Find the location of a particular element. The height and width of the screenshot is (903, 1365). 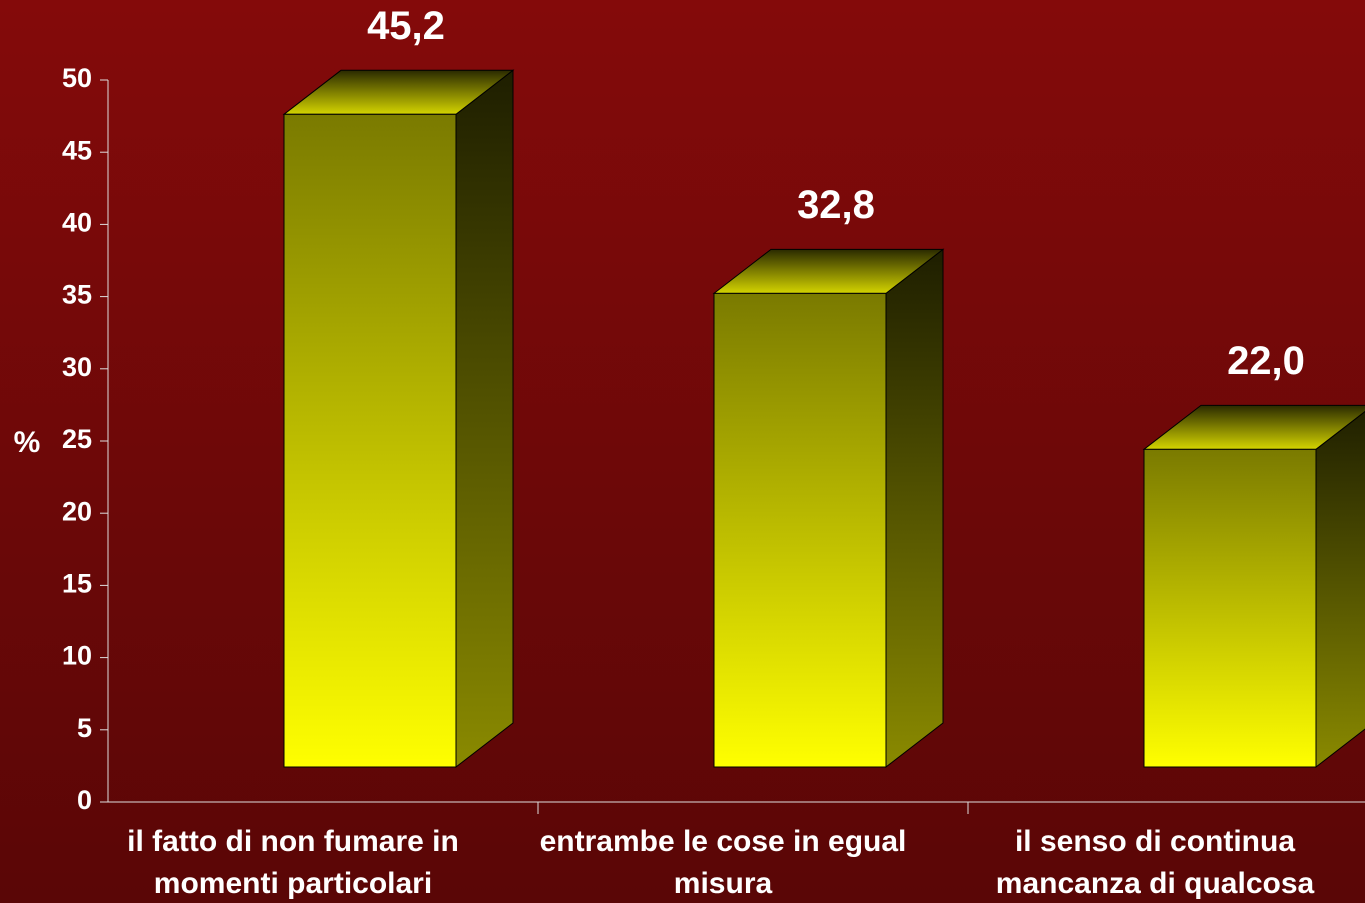

value-label: 45,2 is located at coordinates (406, 26).